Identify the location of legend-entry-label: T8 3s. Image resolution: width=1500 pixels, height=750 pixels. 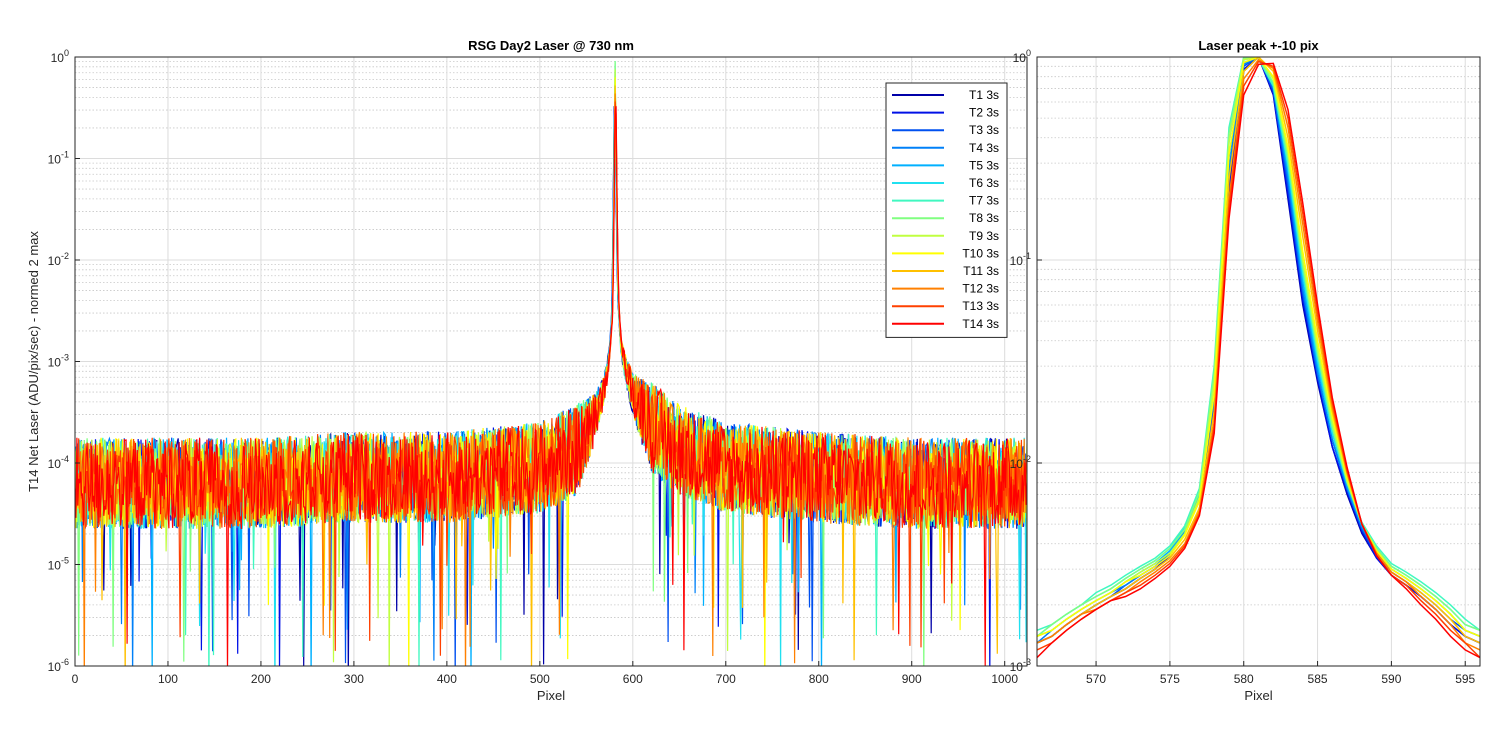
(984, 218).